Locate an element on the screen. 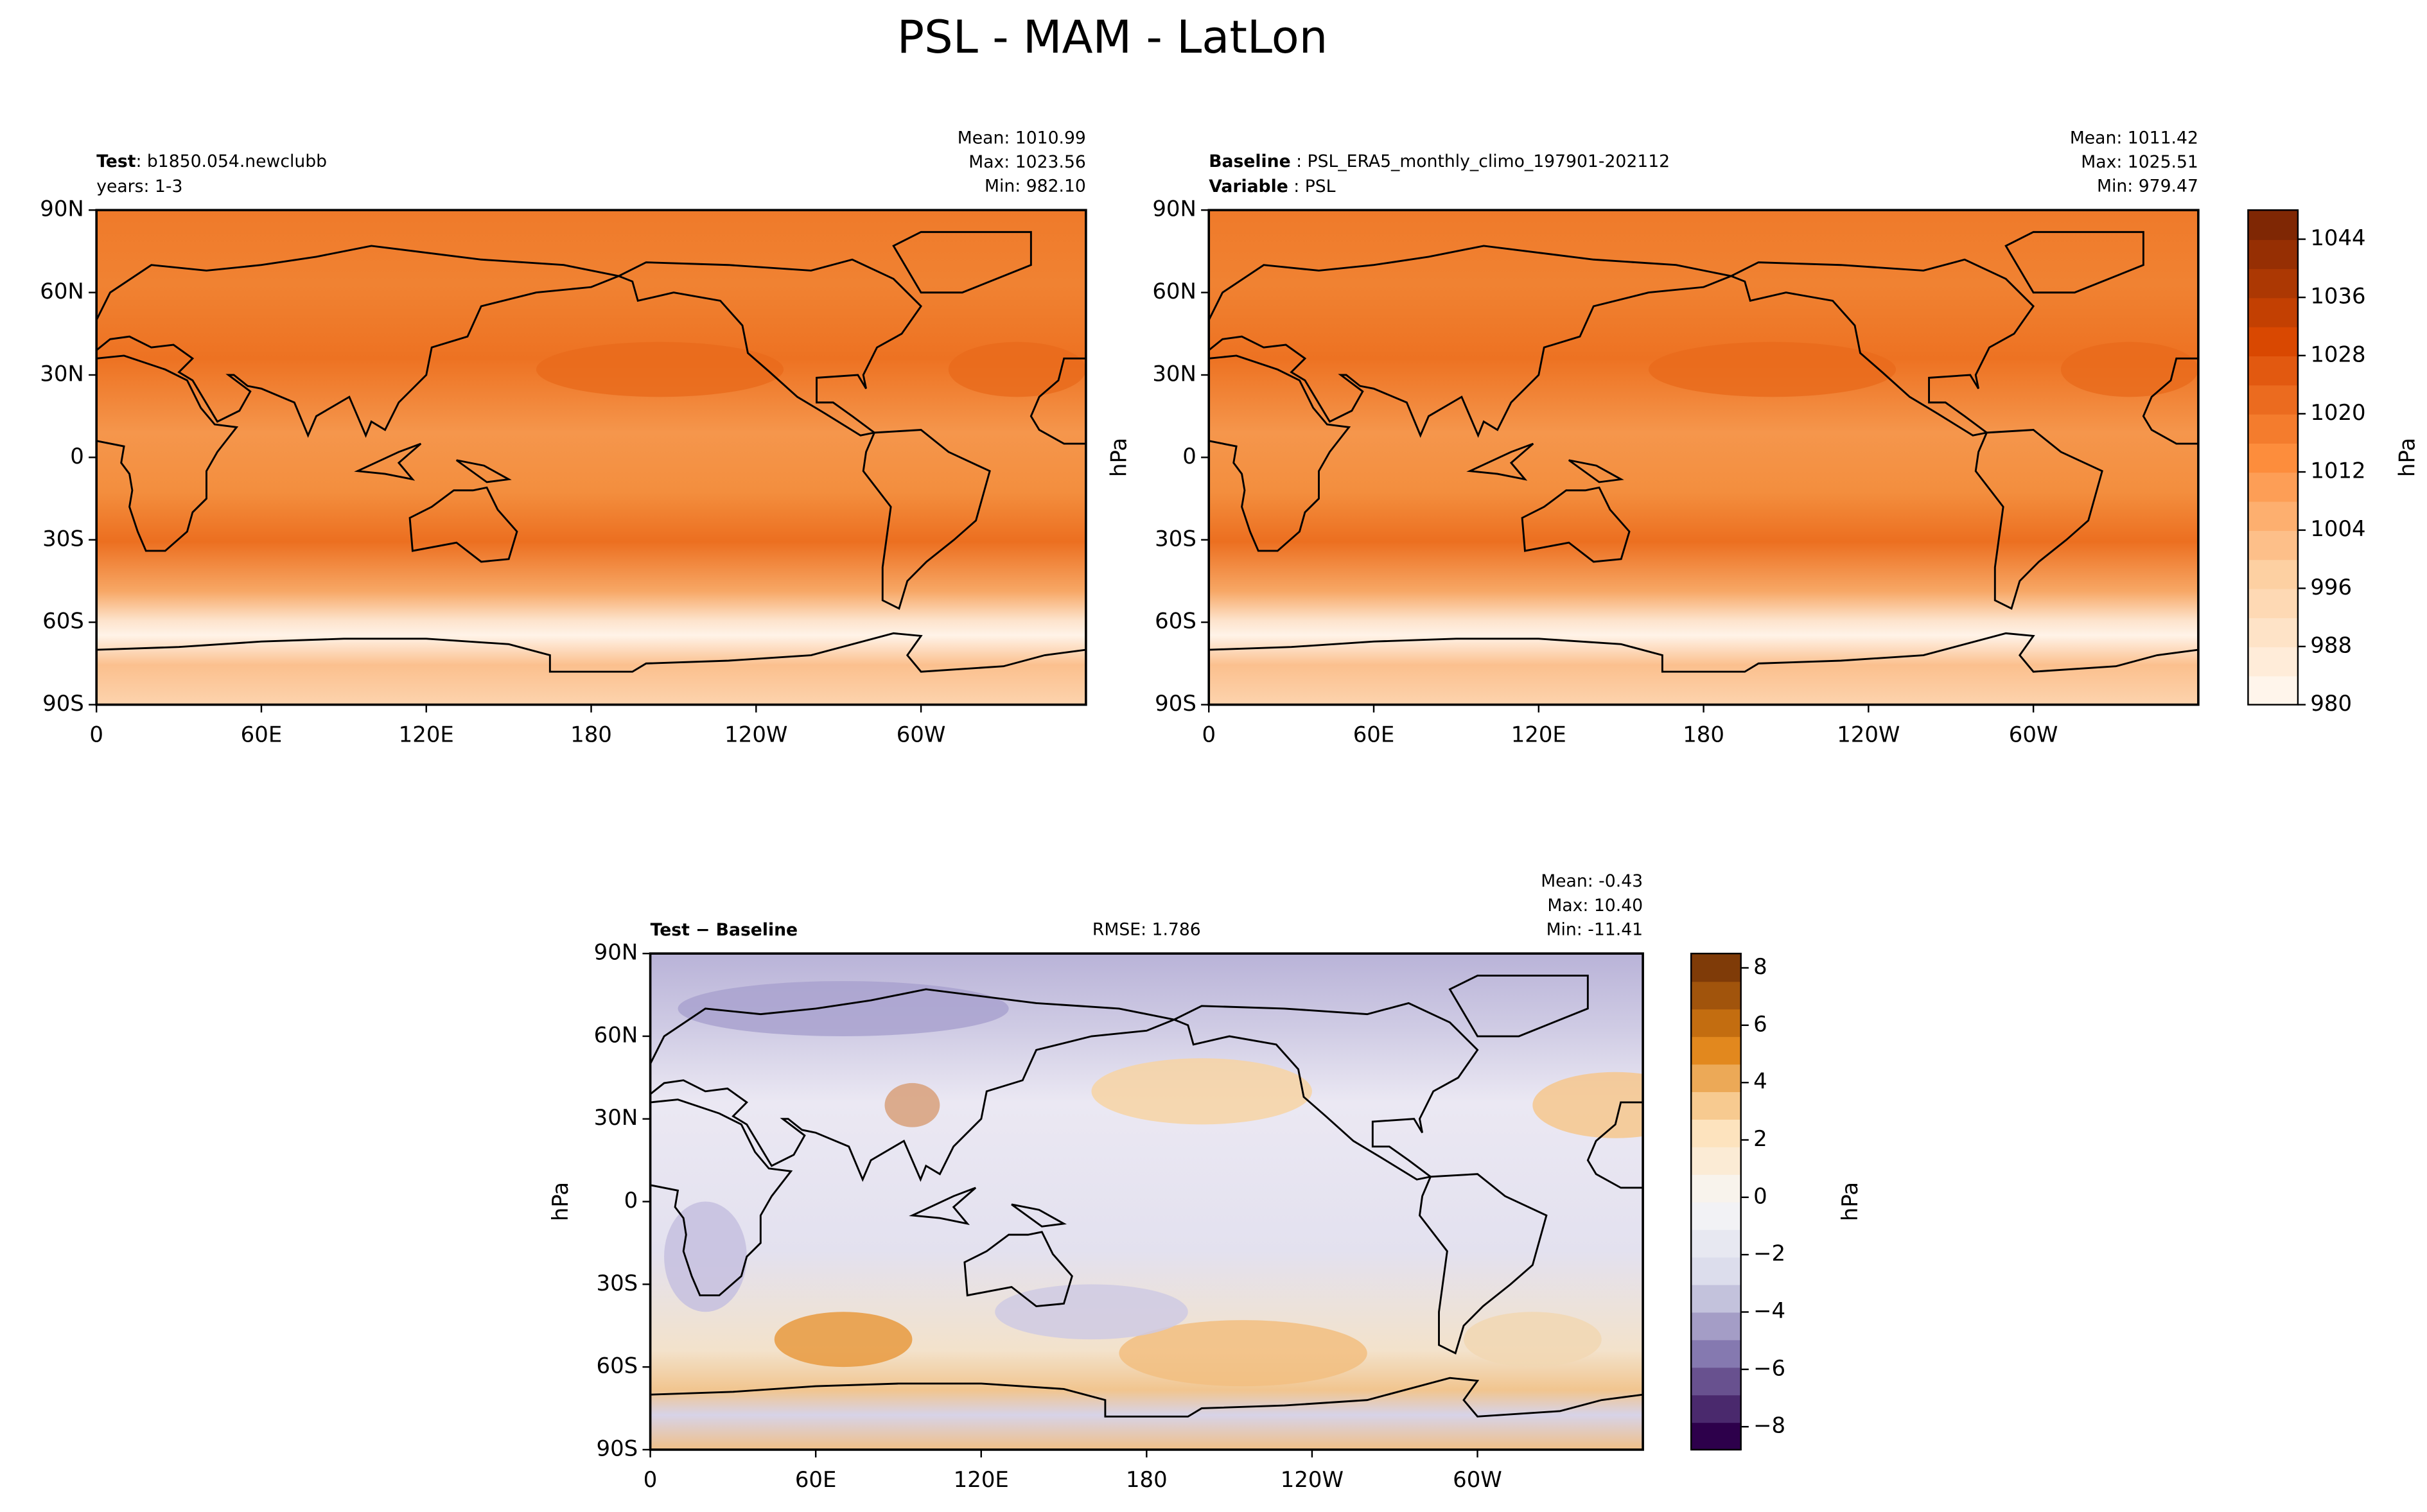  panel-stat: Mean: 1010.99 is located at coordinates (1022, 138).